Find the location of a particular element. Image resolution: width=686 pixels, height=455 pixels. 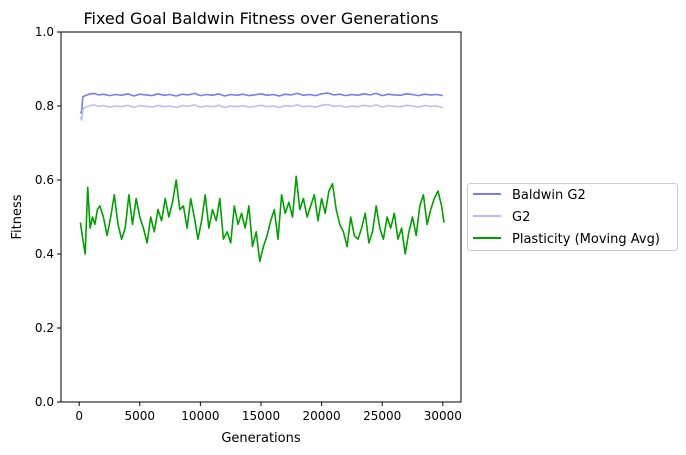

x-tick-label: 10000 is located at coordinates (200, 416).